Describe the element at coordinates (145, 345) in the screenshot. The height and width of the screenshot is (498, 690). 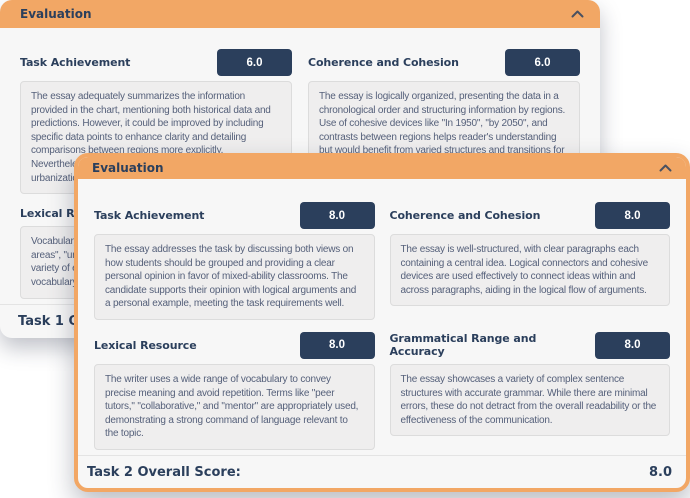
I see `section-title: Lexical Resource` at that location.